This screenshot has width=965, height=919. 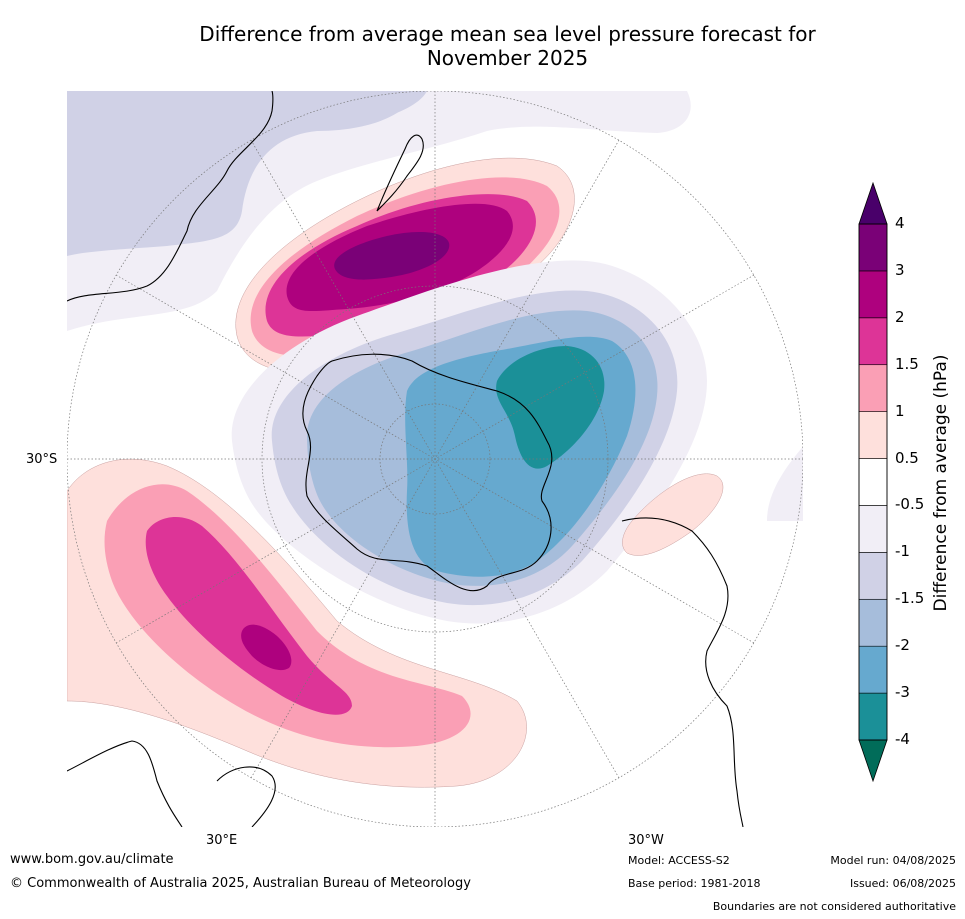 What do you see at coordinates (246, 796) in the screenshot?
I see `madagascar-coastline` at bounding box center [246, 796].